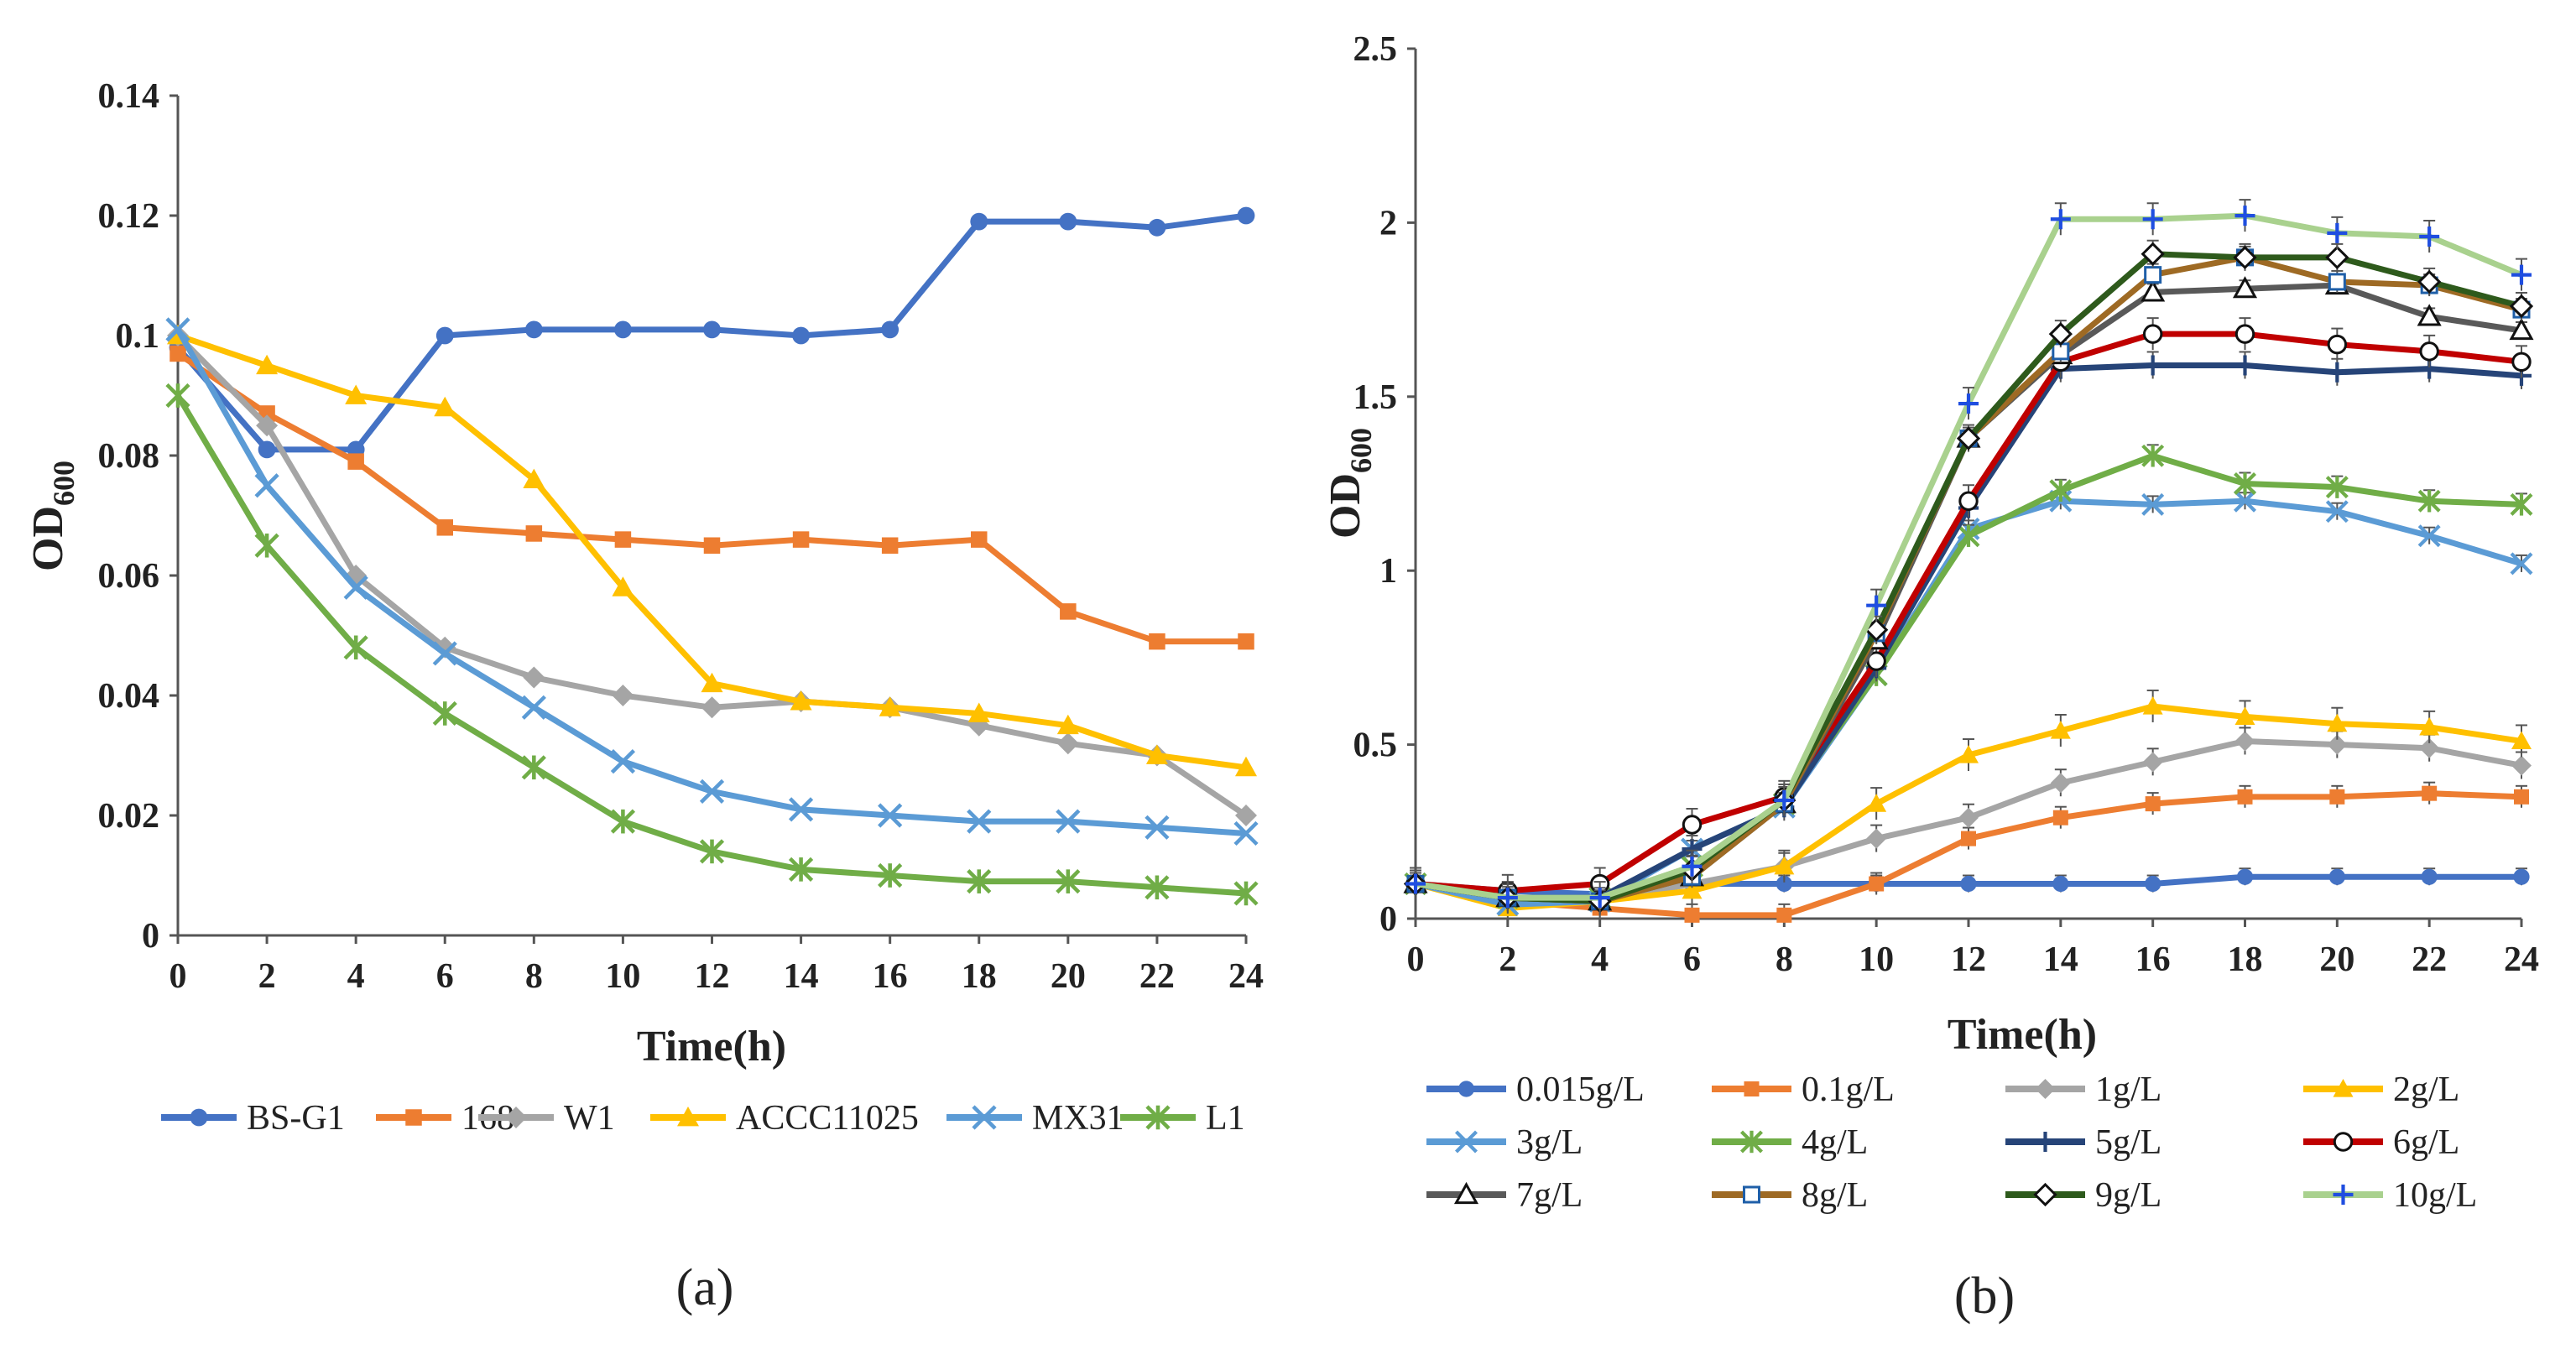 This screenshot has height=1349, width=2576. What do you see at coordinates (2245, 959) in the screenshot?
I see `x-tick-label: 18` at bounding box center [2245, 959].